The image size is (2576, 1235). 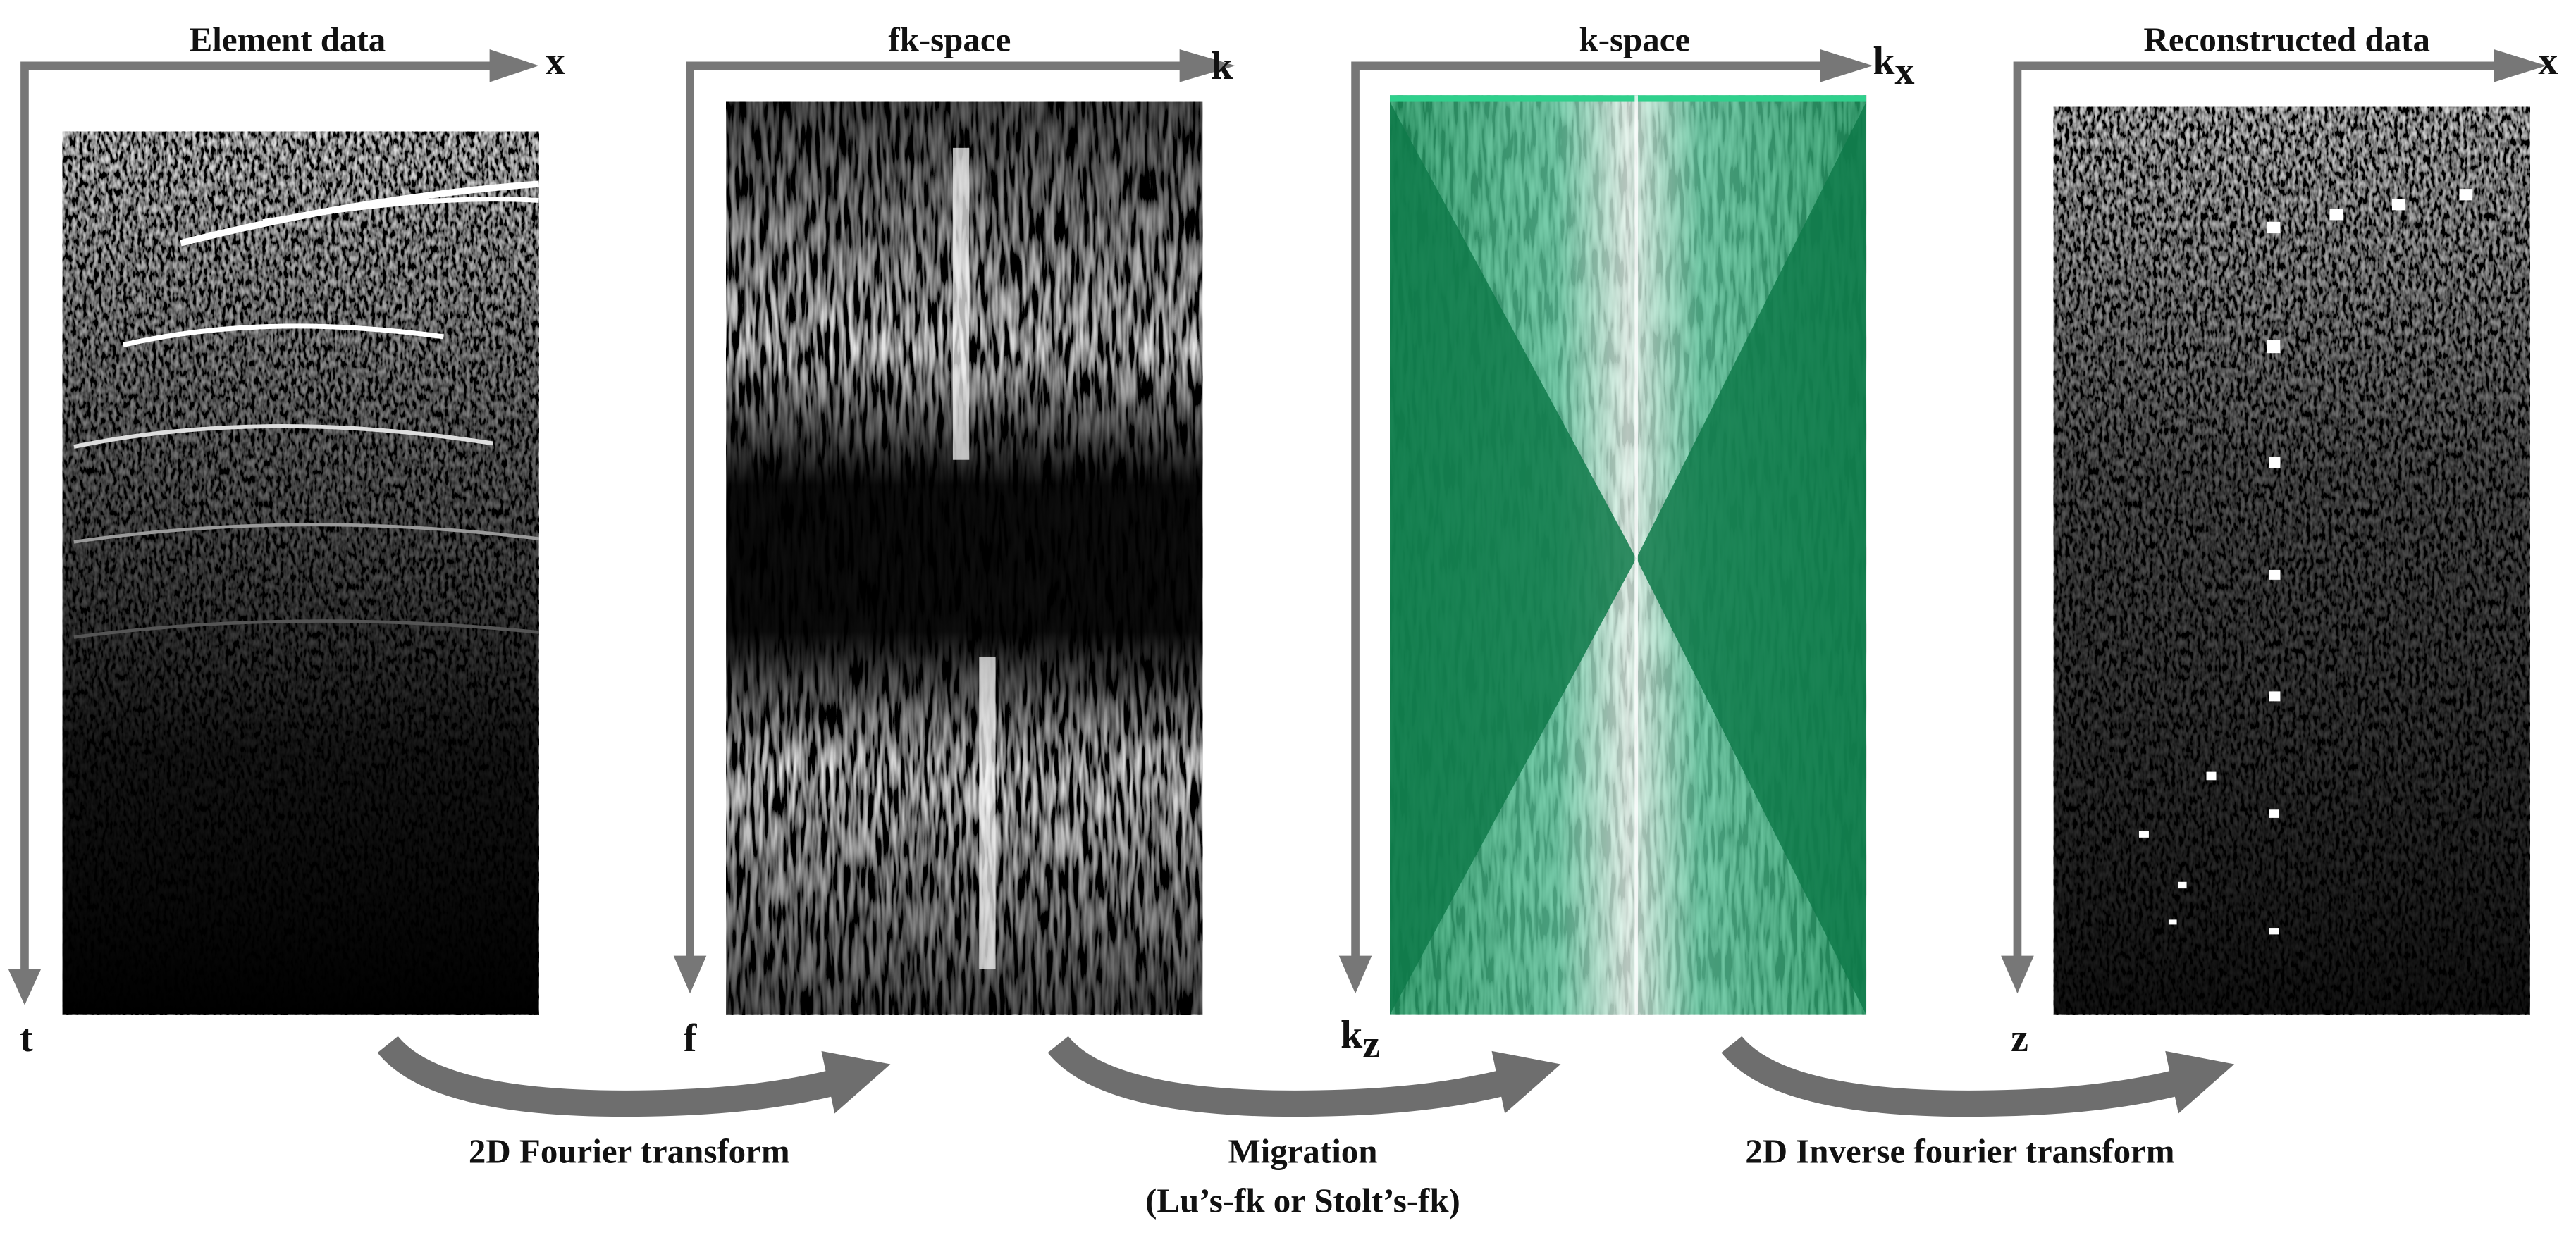 What do you see at coordinates (1634, 39) in the screenshot?
I see `panel-title: k-space` at bounding box center [1634, 39].